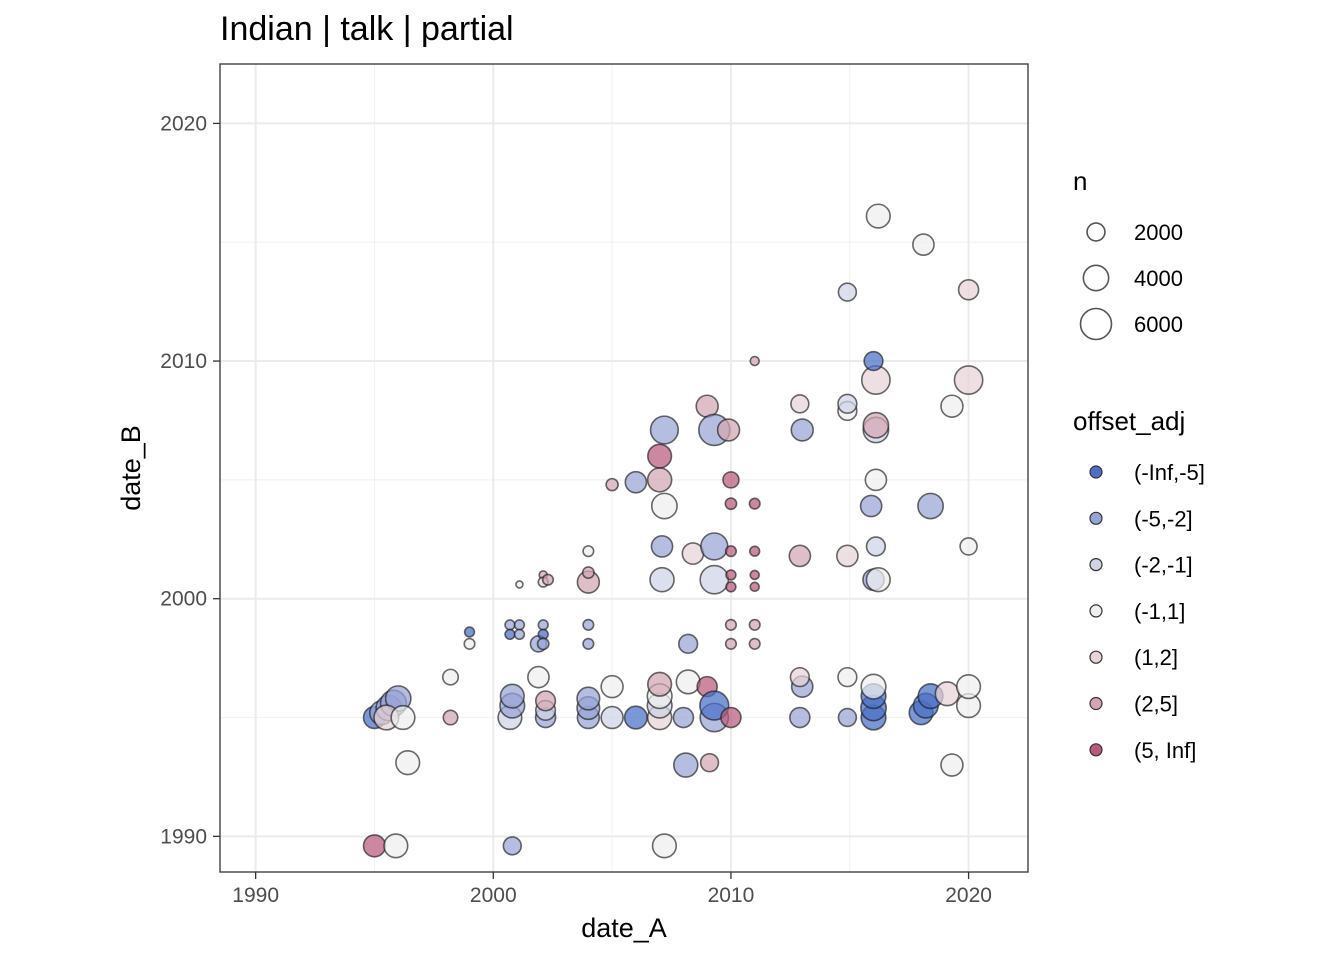  I want to click on x-axis: 1990 2000 2010 2020, so click(612, 889).